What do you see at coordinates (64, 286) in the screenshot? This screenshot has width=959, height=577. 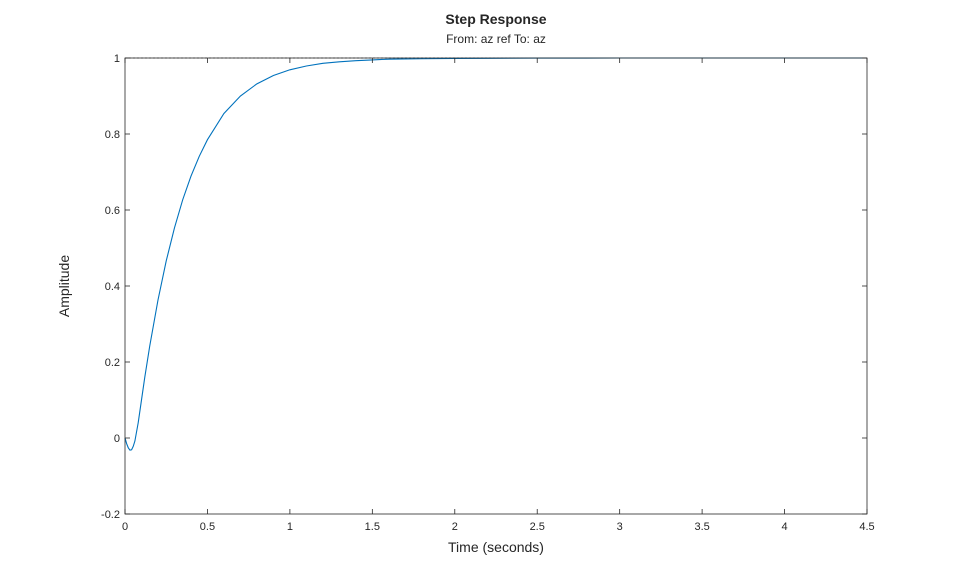 I see `y-axis-label: Amplitude` at bounding box center [64, 286].